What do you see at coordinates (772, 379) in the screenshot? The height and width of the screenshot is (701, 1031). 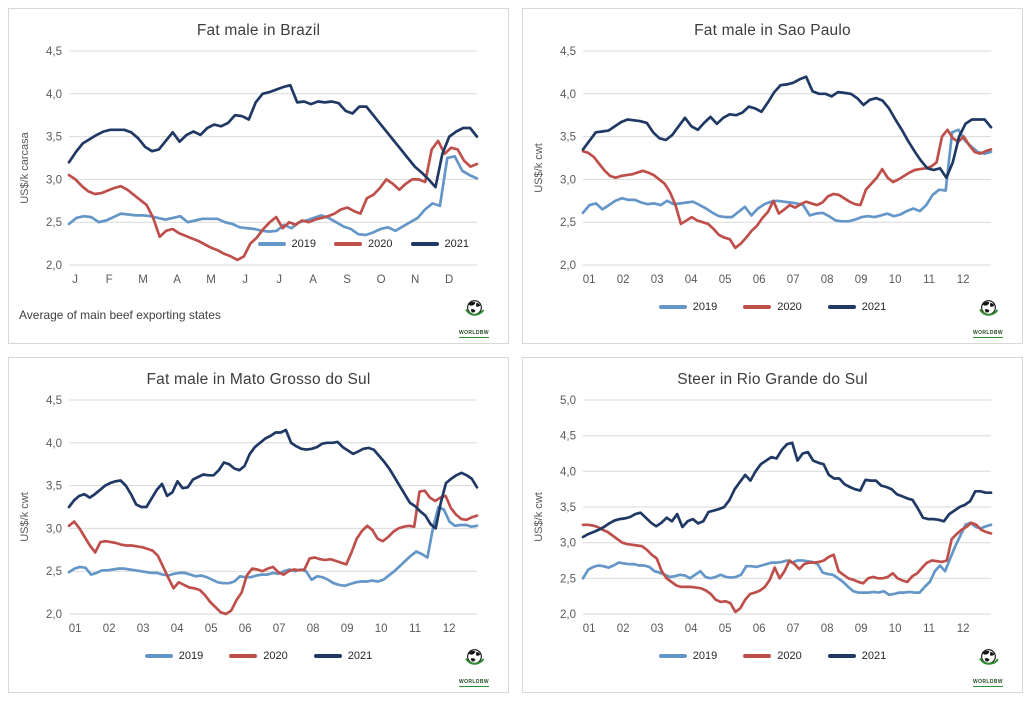 I see `chart-title: Steer in Rio Grande do Sul` at bounding box center [772, 379].